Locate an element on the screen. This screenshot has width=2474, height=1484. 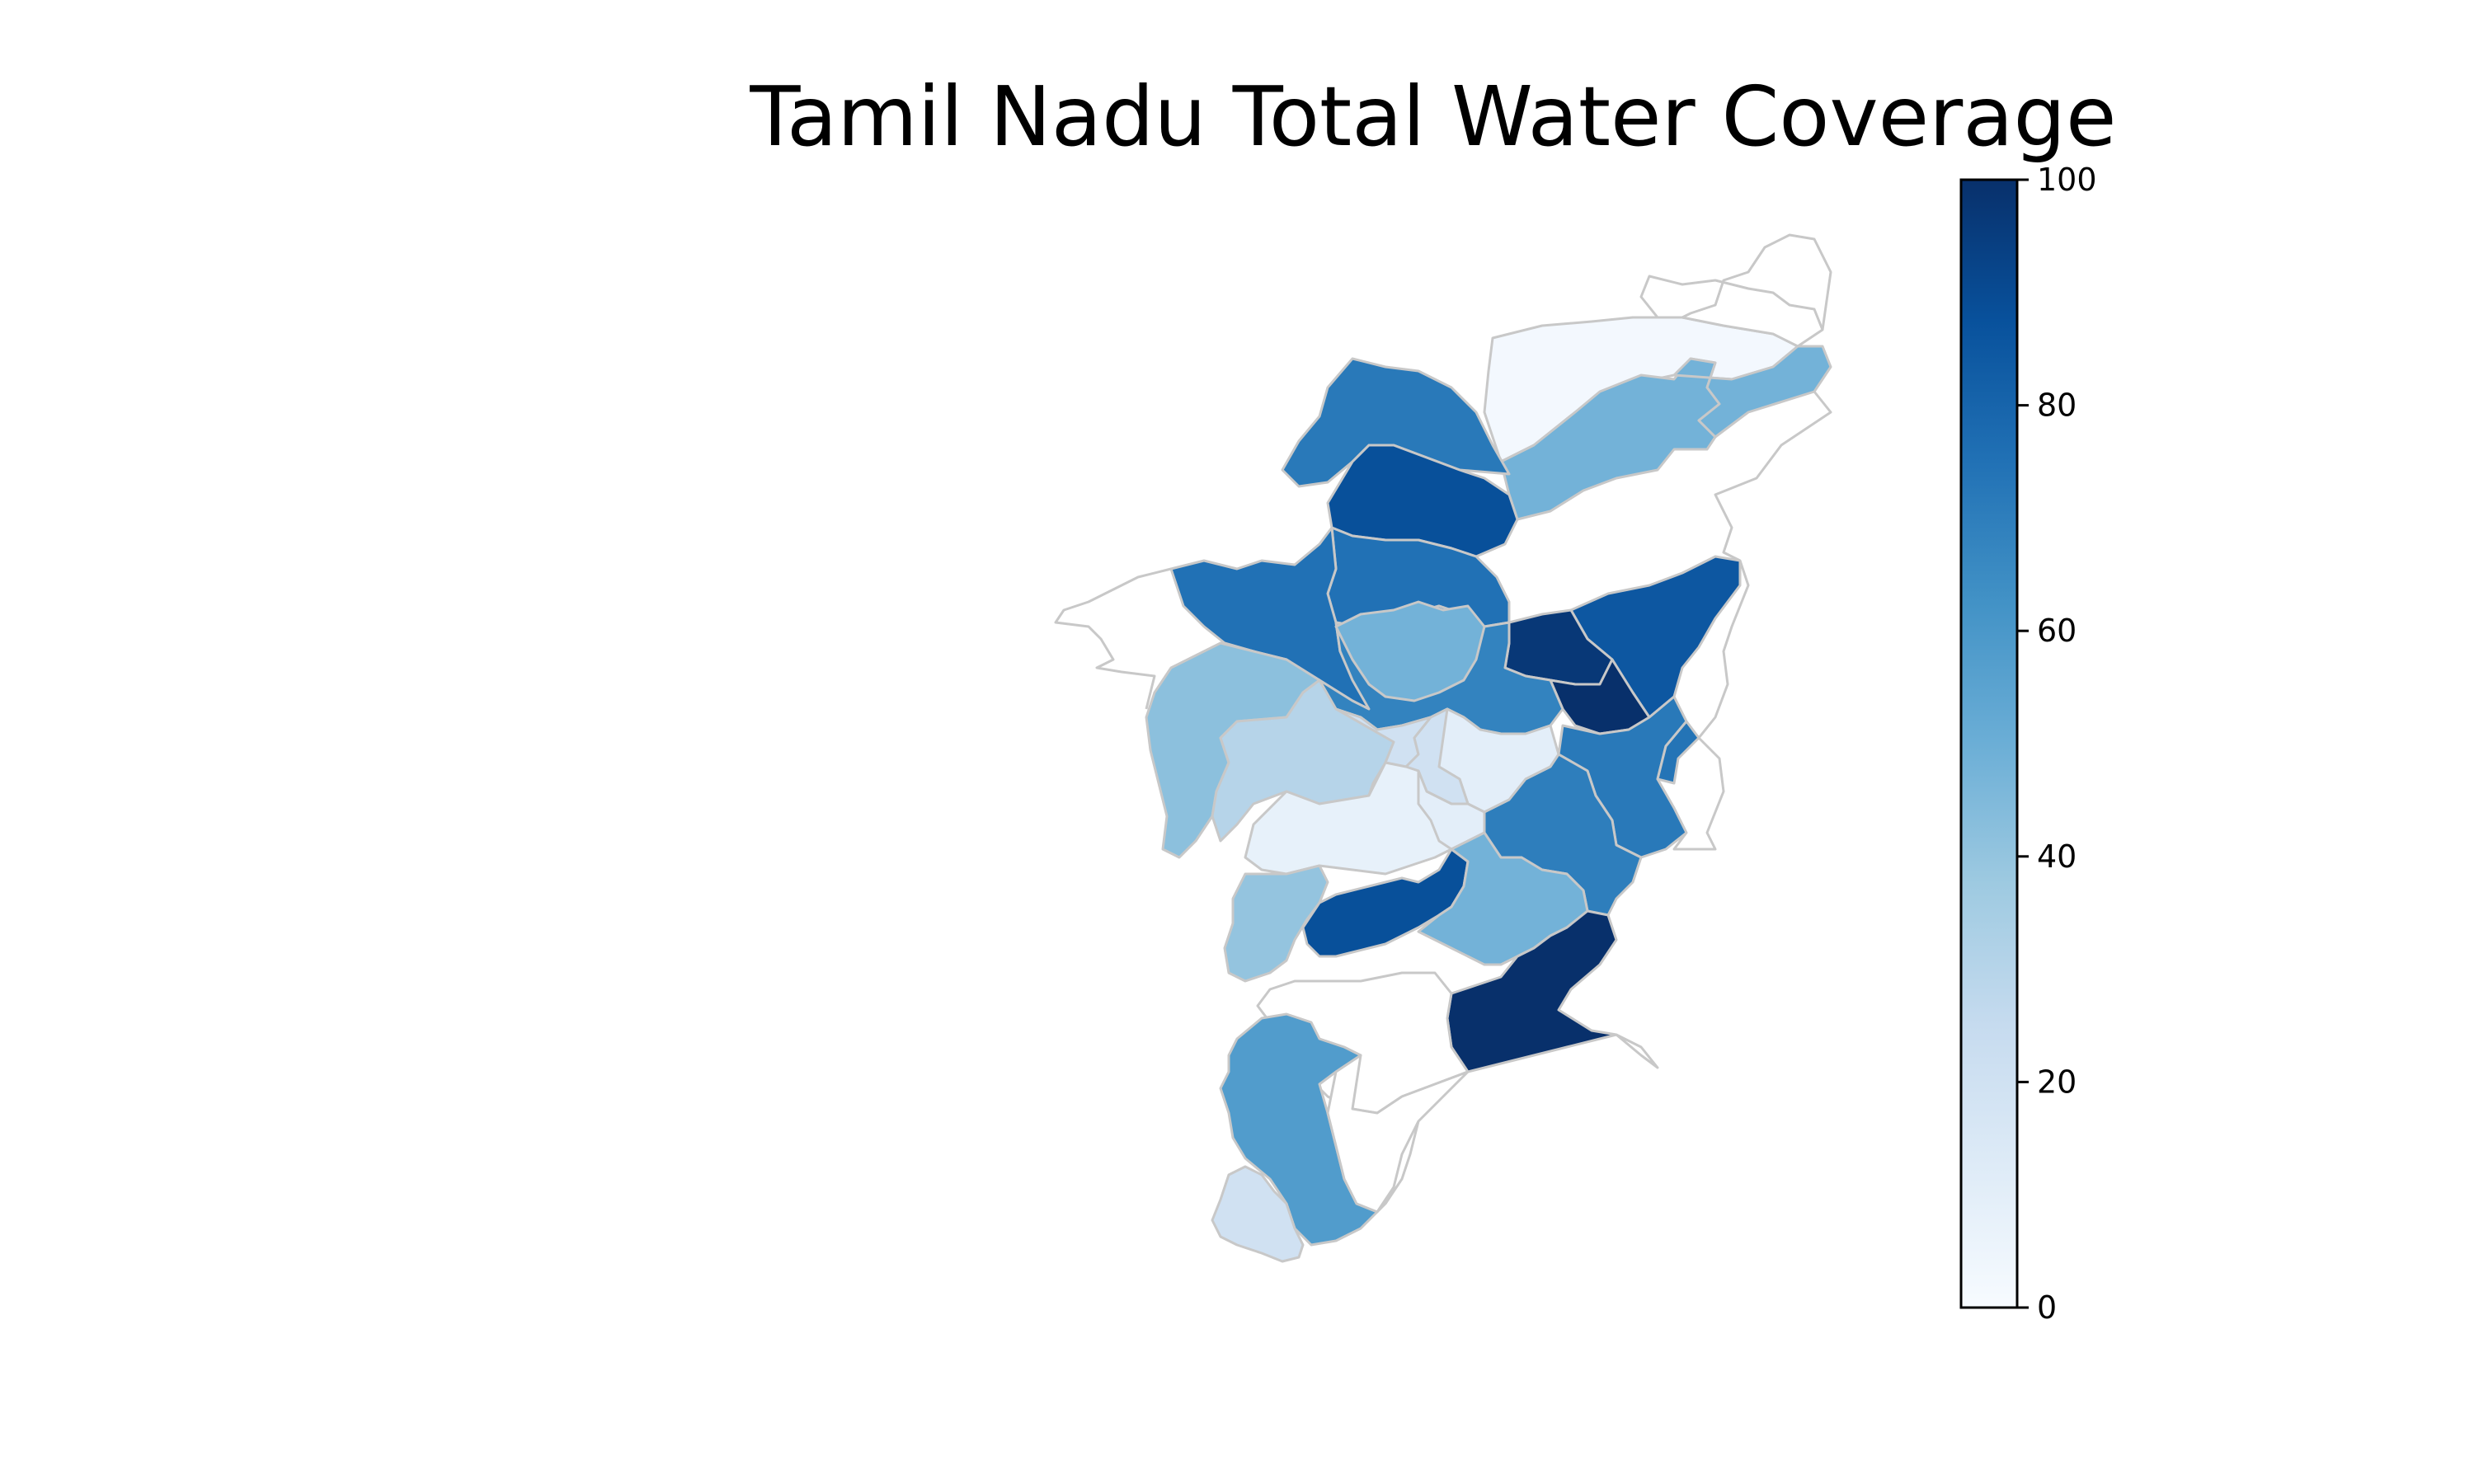
colorbar-tick-label: 40 is located at coordinates (2057, 856).